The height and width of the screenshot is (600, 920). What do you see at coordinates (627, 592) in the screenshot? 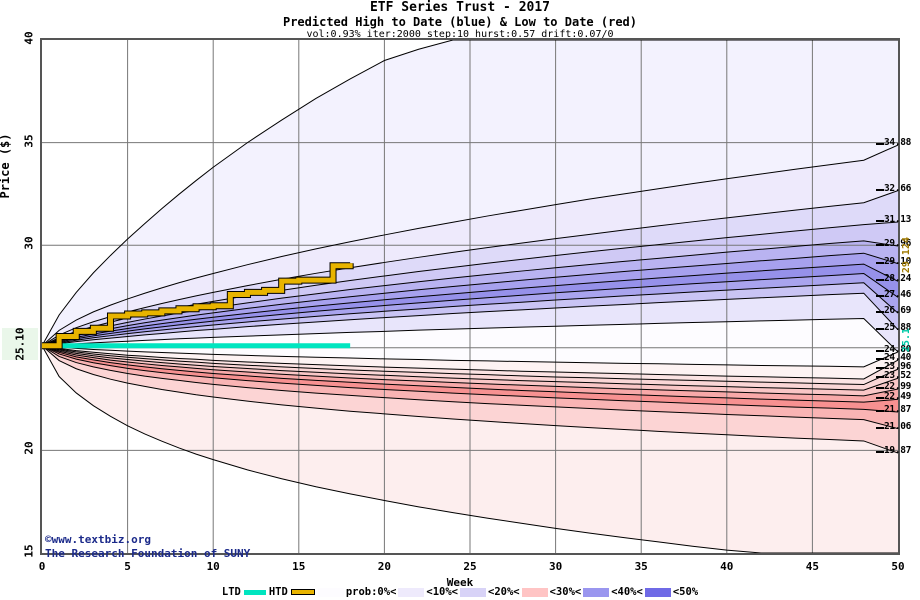
I see `legend-label: <40%<` at bounding box center [627, 592].